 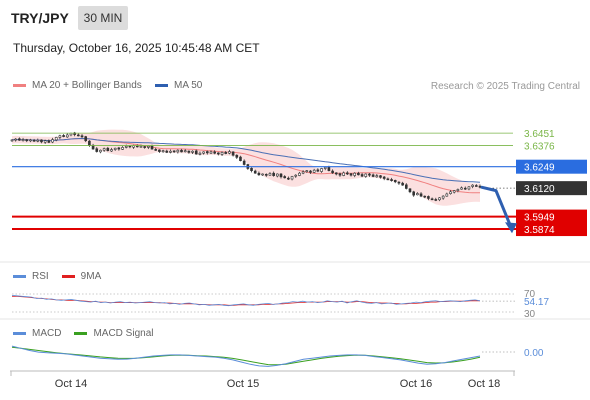 I want to click on x-tick-label: Oct 16, so click(x=416, y=384).